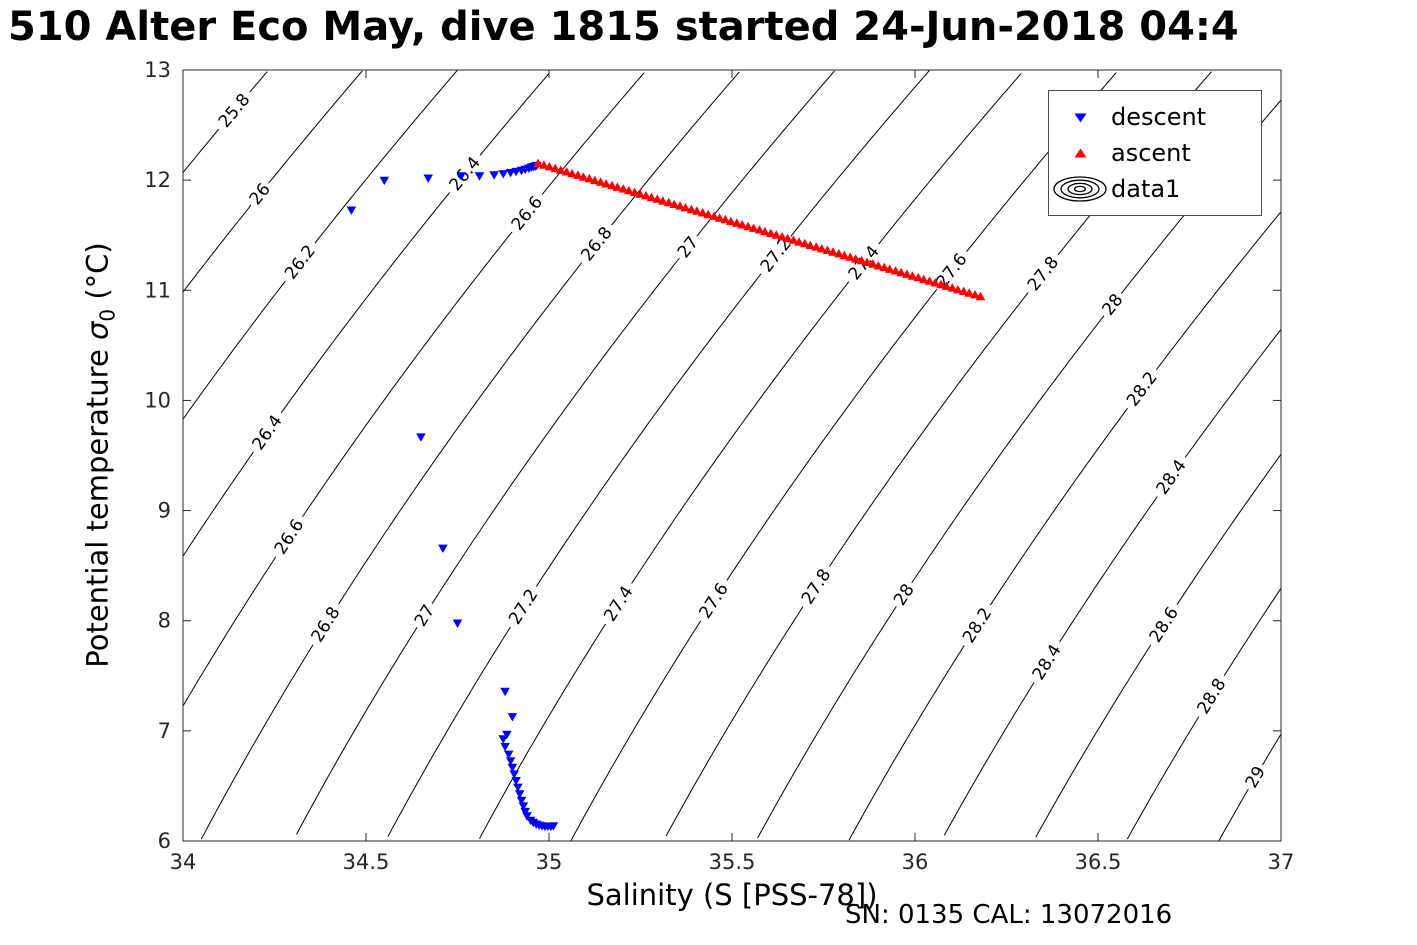 This screenshot has height=945, width=1417. I want to click on contour-label: 28.6, so click(1164, 625).